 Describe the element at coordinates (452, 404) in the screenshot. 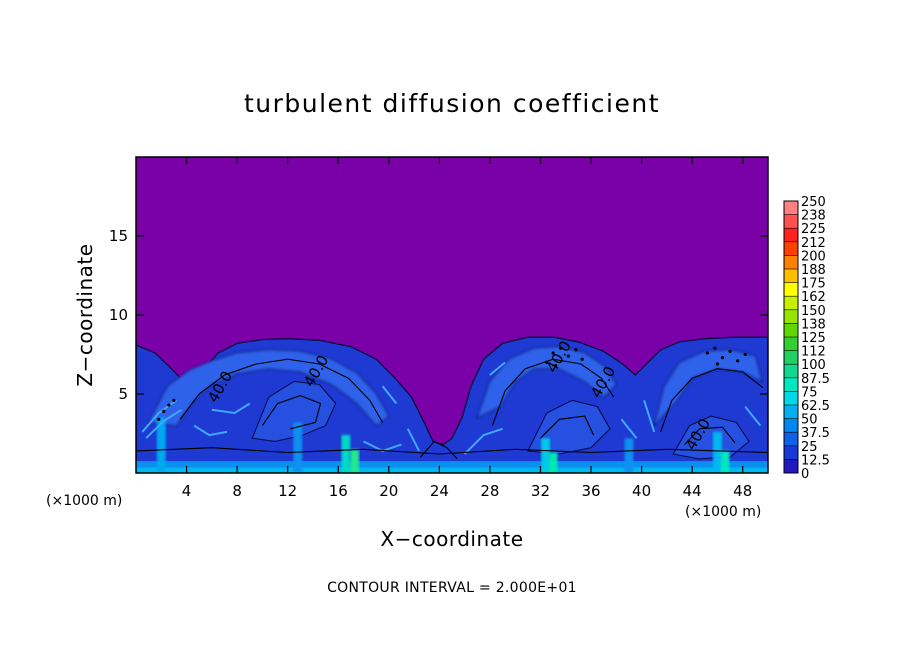

I see `diffusion-field: 40.0 40.0 40.040.040.0` at that location.